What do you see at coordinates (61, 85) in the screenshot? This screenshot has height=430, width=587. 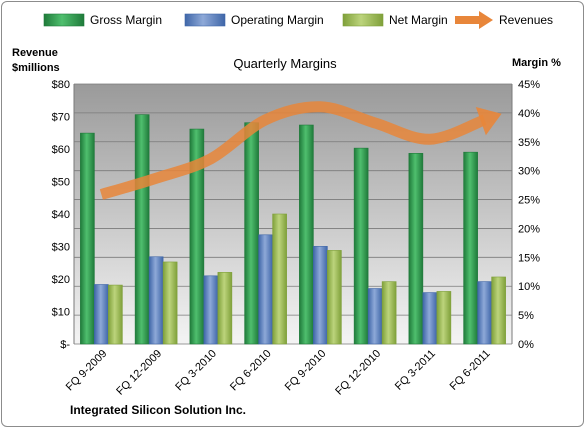 I see `left-tick-label: $80` at bounding box center [61, 85].